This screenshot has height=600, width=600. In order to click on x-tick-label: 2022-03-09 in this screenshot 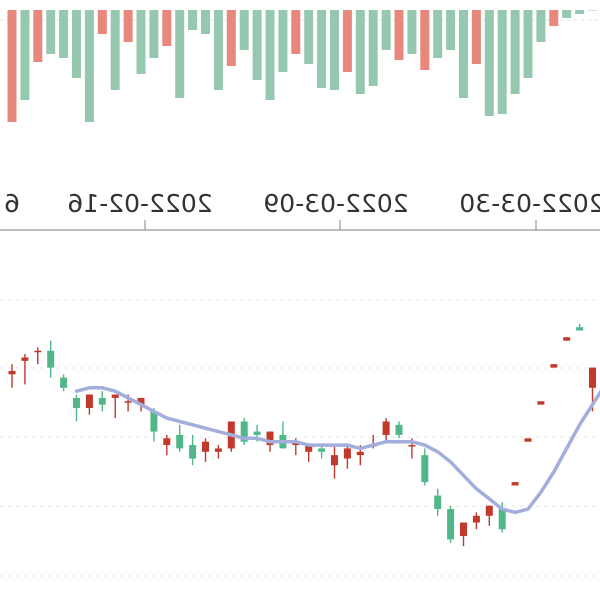, I will do `click(335, 203)`.